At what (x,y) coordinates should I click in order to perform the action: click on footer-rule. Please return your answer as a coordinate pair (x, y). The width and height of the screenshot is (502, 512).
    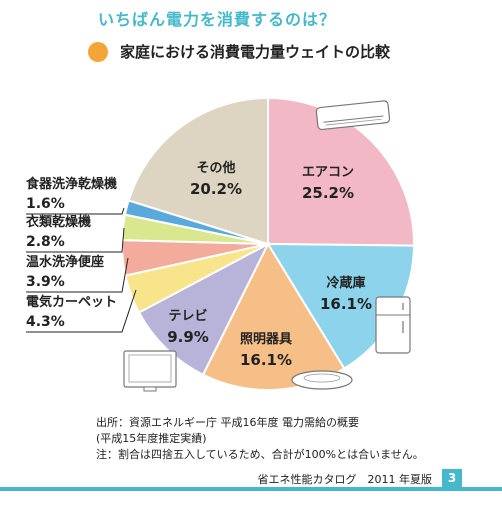
    Looking at the image, I should click on (251, 489).